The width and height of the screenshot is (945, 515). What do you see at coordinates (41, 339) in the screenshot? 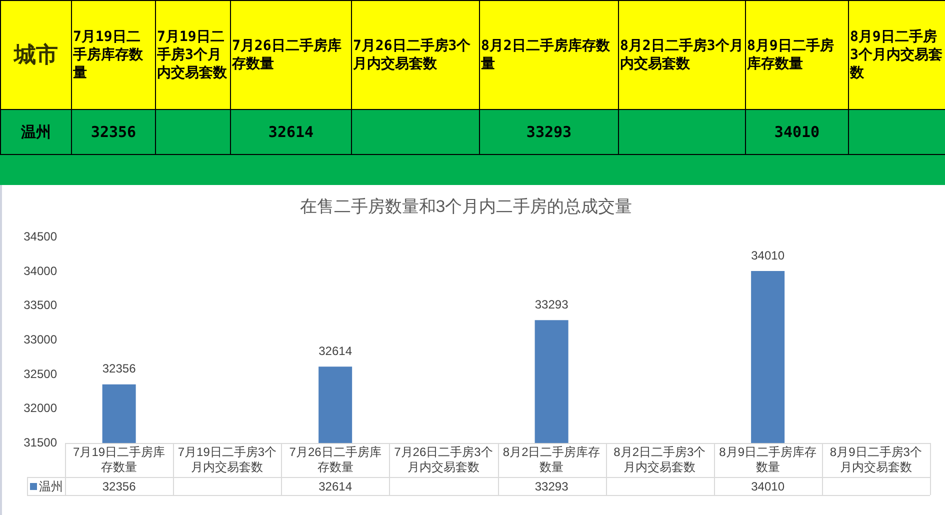
I see `y-tick-label: 33000` at bounding box center [41, 339].